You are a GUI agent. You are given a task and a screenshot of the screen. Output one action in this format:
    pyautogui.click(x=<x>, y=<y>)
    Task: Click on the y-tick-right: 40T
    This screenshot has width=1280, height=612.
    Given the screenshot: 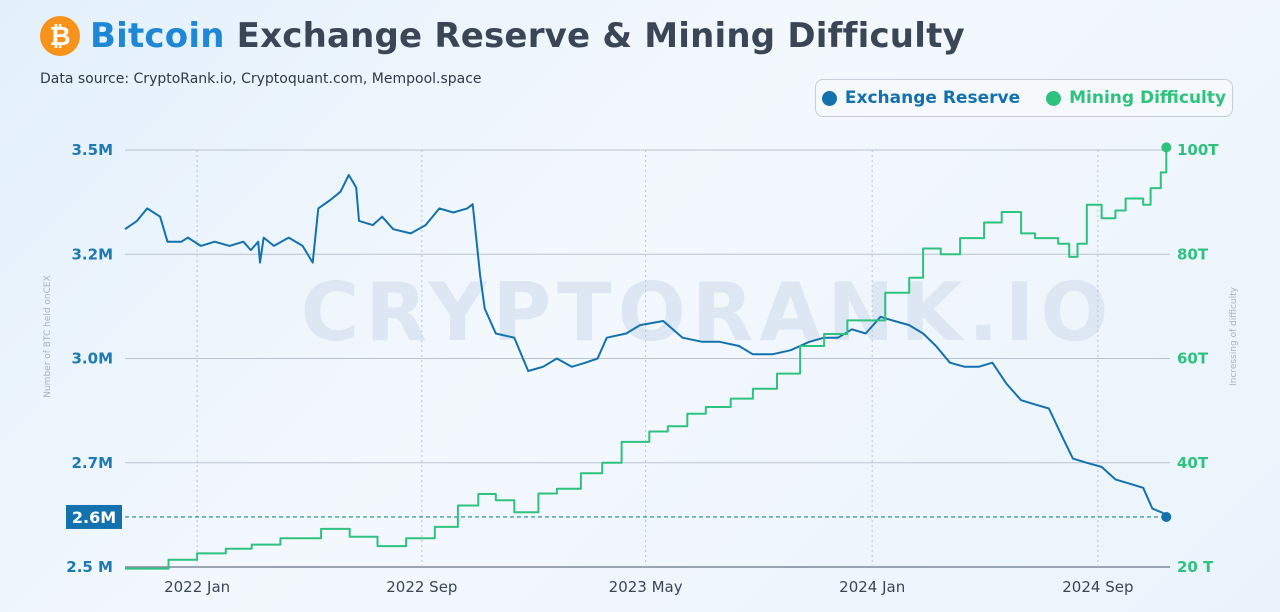 What is the action you would take?
    pyautogui.click(x=1193, y=463)
    